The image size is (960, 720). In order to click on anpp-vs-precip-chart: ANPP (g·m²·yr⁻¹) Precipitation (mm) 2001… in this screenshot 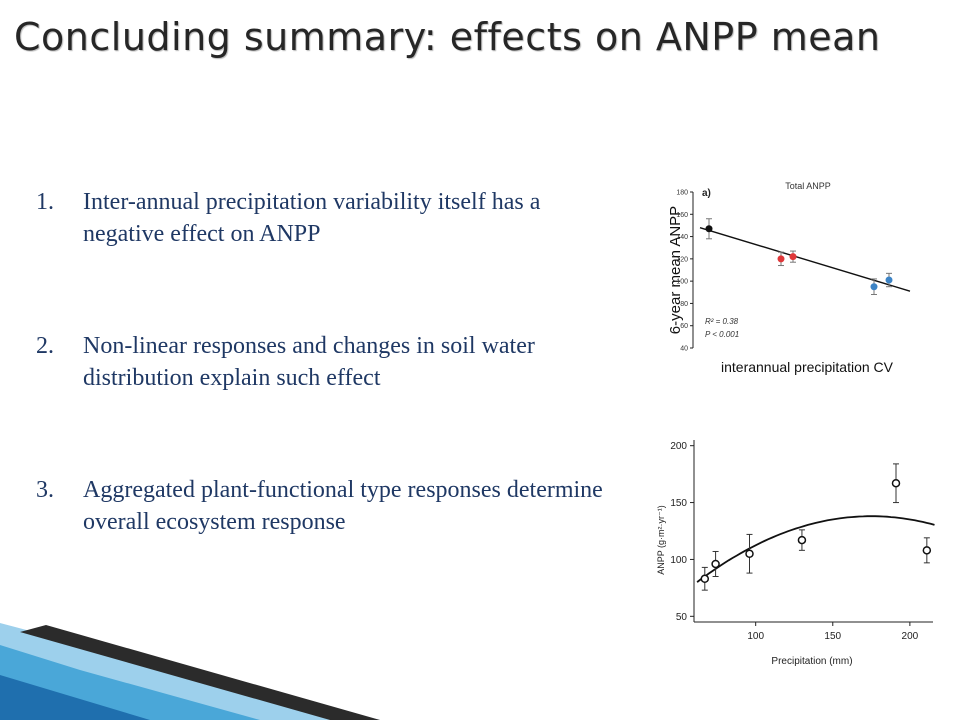, I will do `click(795, 553)`.